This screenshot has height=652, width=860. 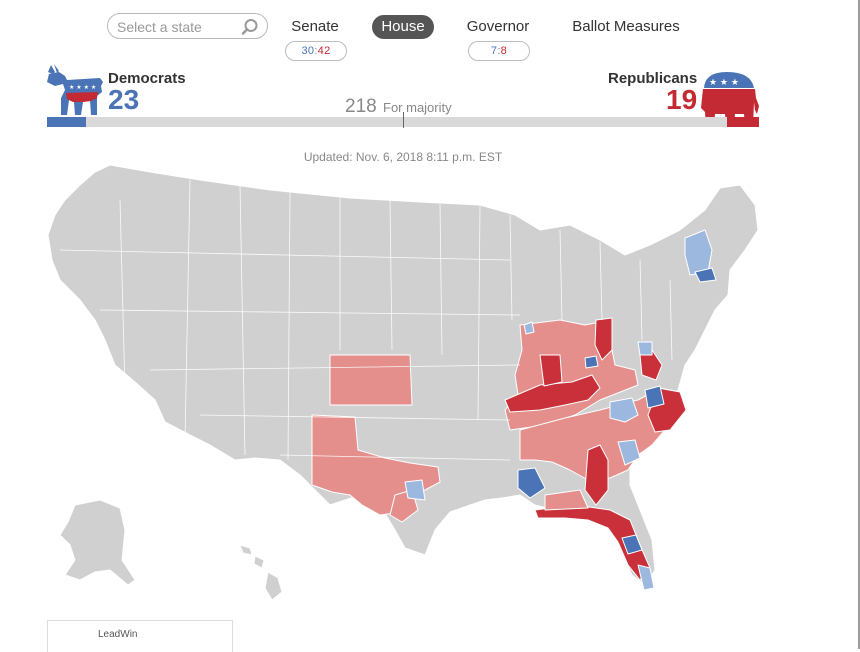 What do you see at coordinates (361, 106) in the screenshot?
I see `majority-number: 218` at bounding box center [361, 106].